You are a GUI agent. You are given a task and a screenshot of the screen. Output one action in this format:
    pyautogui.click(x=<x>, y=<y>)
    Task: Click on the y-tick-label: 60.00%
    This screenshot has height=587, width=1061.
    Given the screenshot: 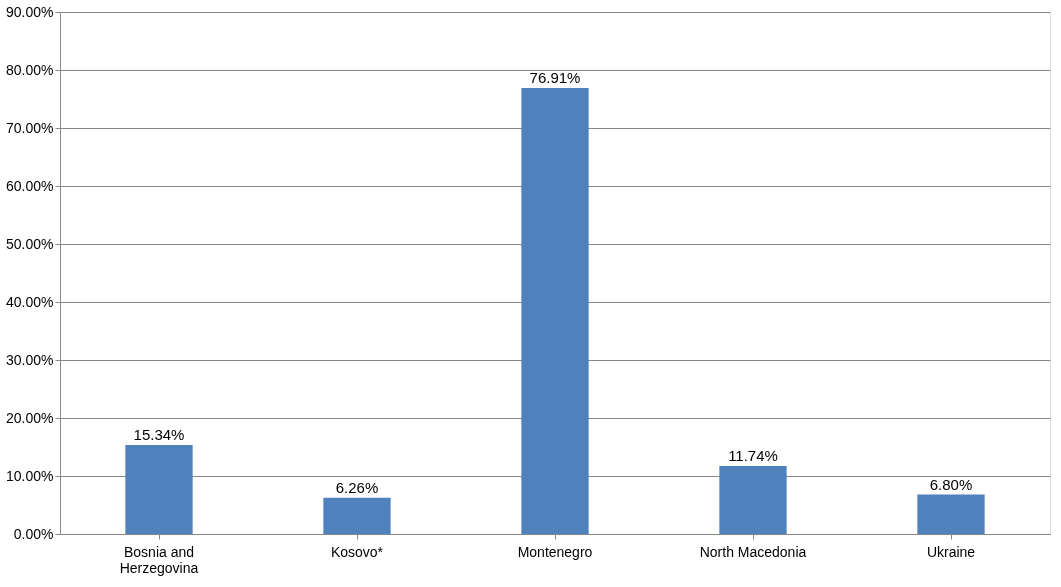 What is the action you would take?
    pyautogui.click(x=30, y=185)
    